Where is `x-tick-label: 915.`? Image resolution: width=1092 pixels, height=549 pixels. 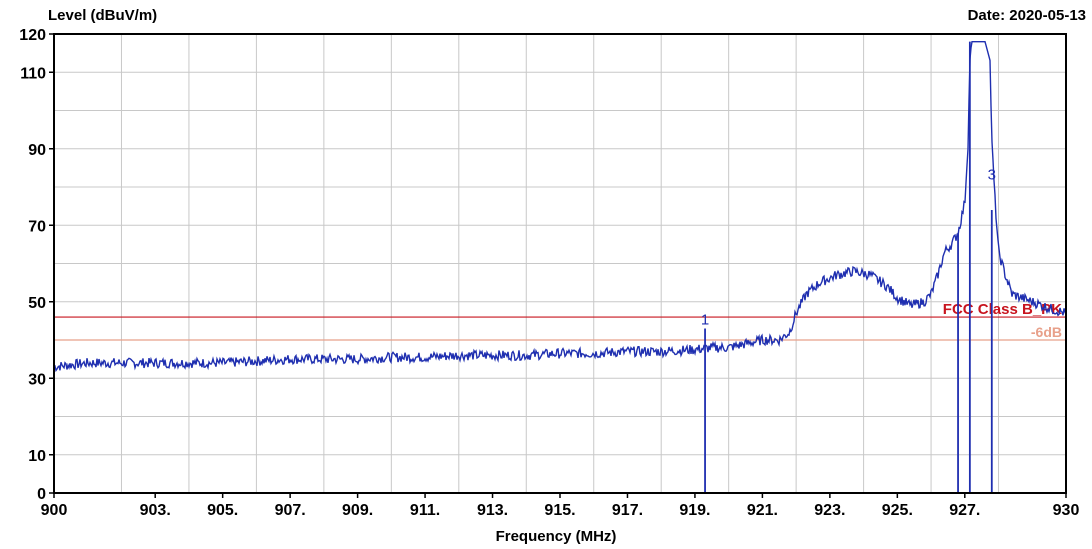
x-tick-label: 915. is located at coordinates (559, 510).